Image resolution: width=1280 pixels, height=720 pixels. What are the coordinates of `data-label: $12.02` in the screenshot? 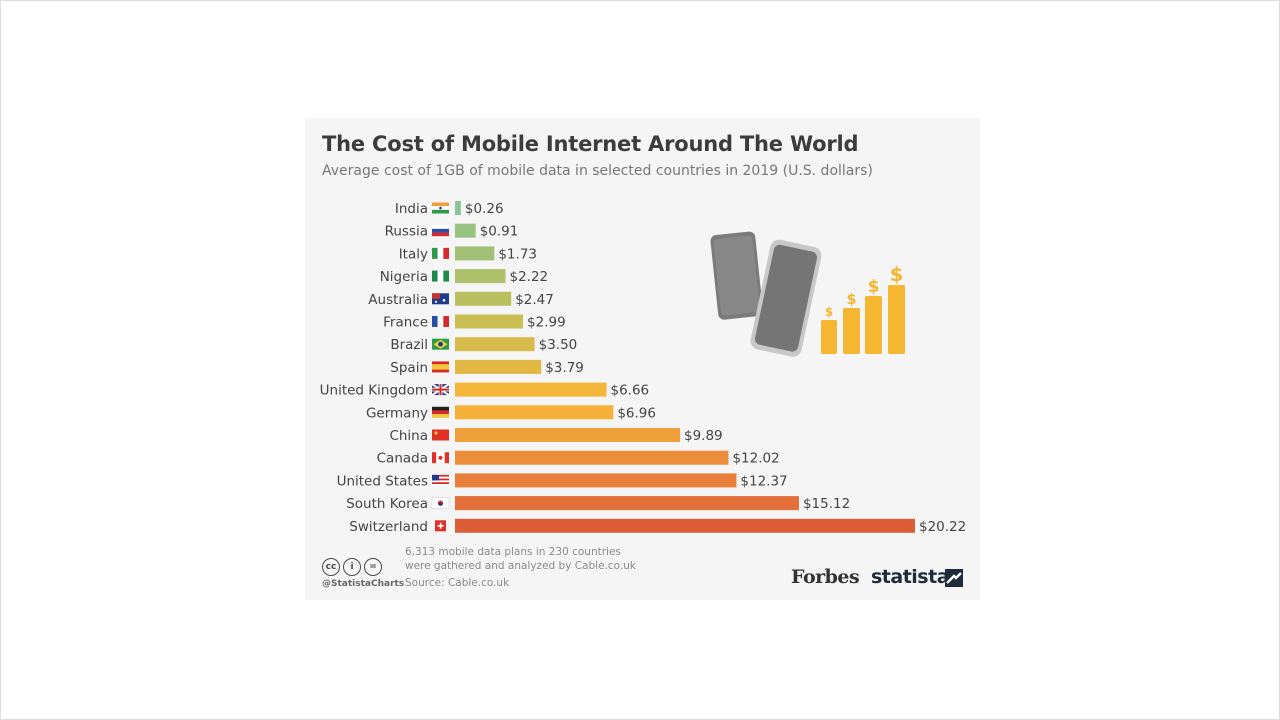 It's located at (755, 459).